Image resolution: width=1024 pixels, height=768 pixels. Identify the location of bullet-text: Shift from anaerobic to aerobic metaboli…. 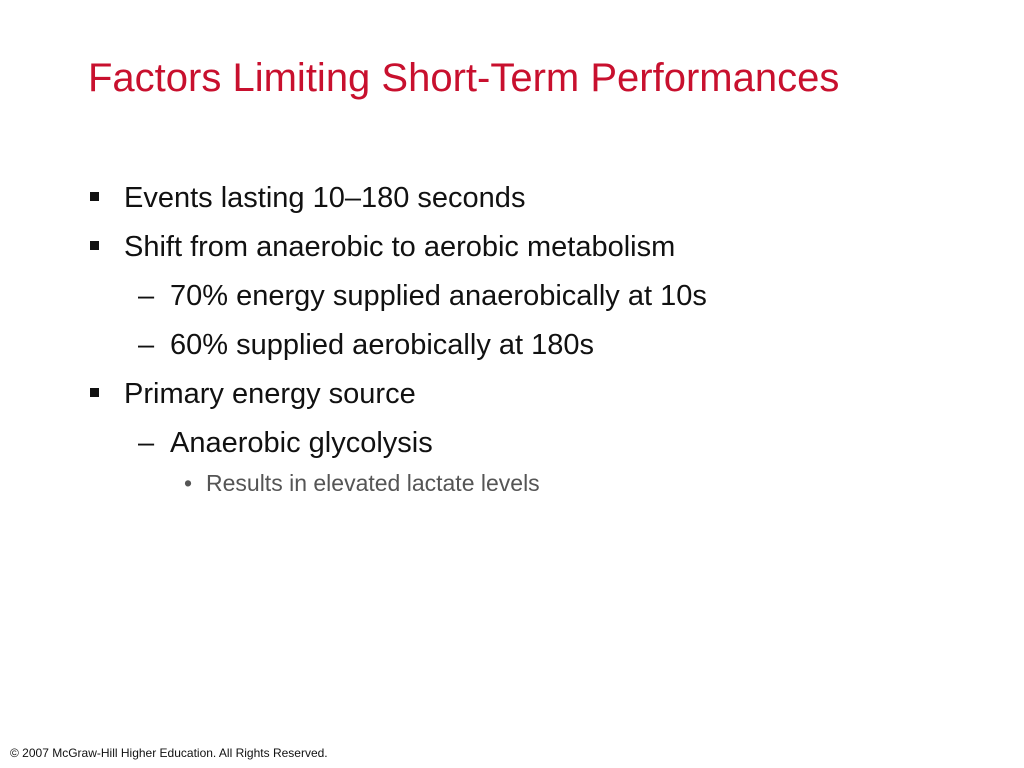
(400, 247).